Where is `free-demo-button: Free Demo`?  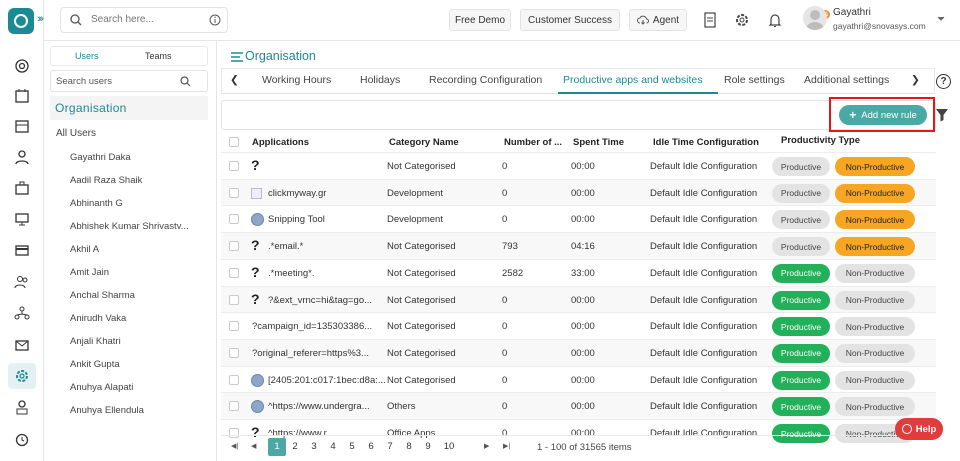
free-demo-button: Free Demo is located at coordinates (480, 20).